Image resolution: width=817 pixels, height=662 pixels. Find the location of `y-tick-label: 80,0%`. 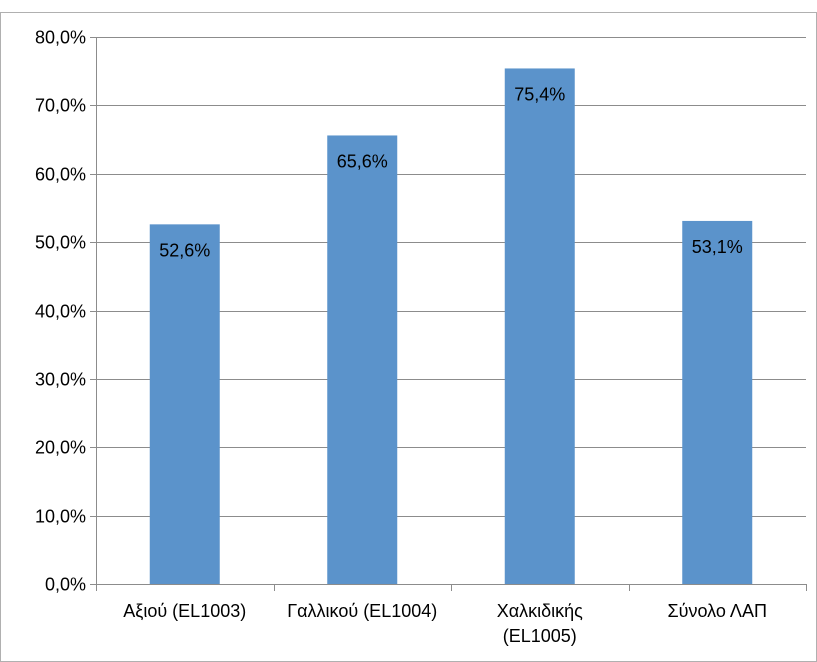

y-tick-label: 80,0% is located at coordinates (60, 38).